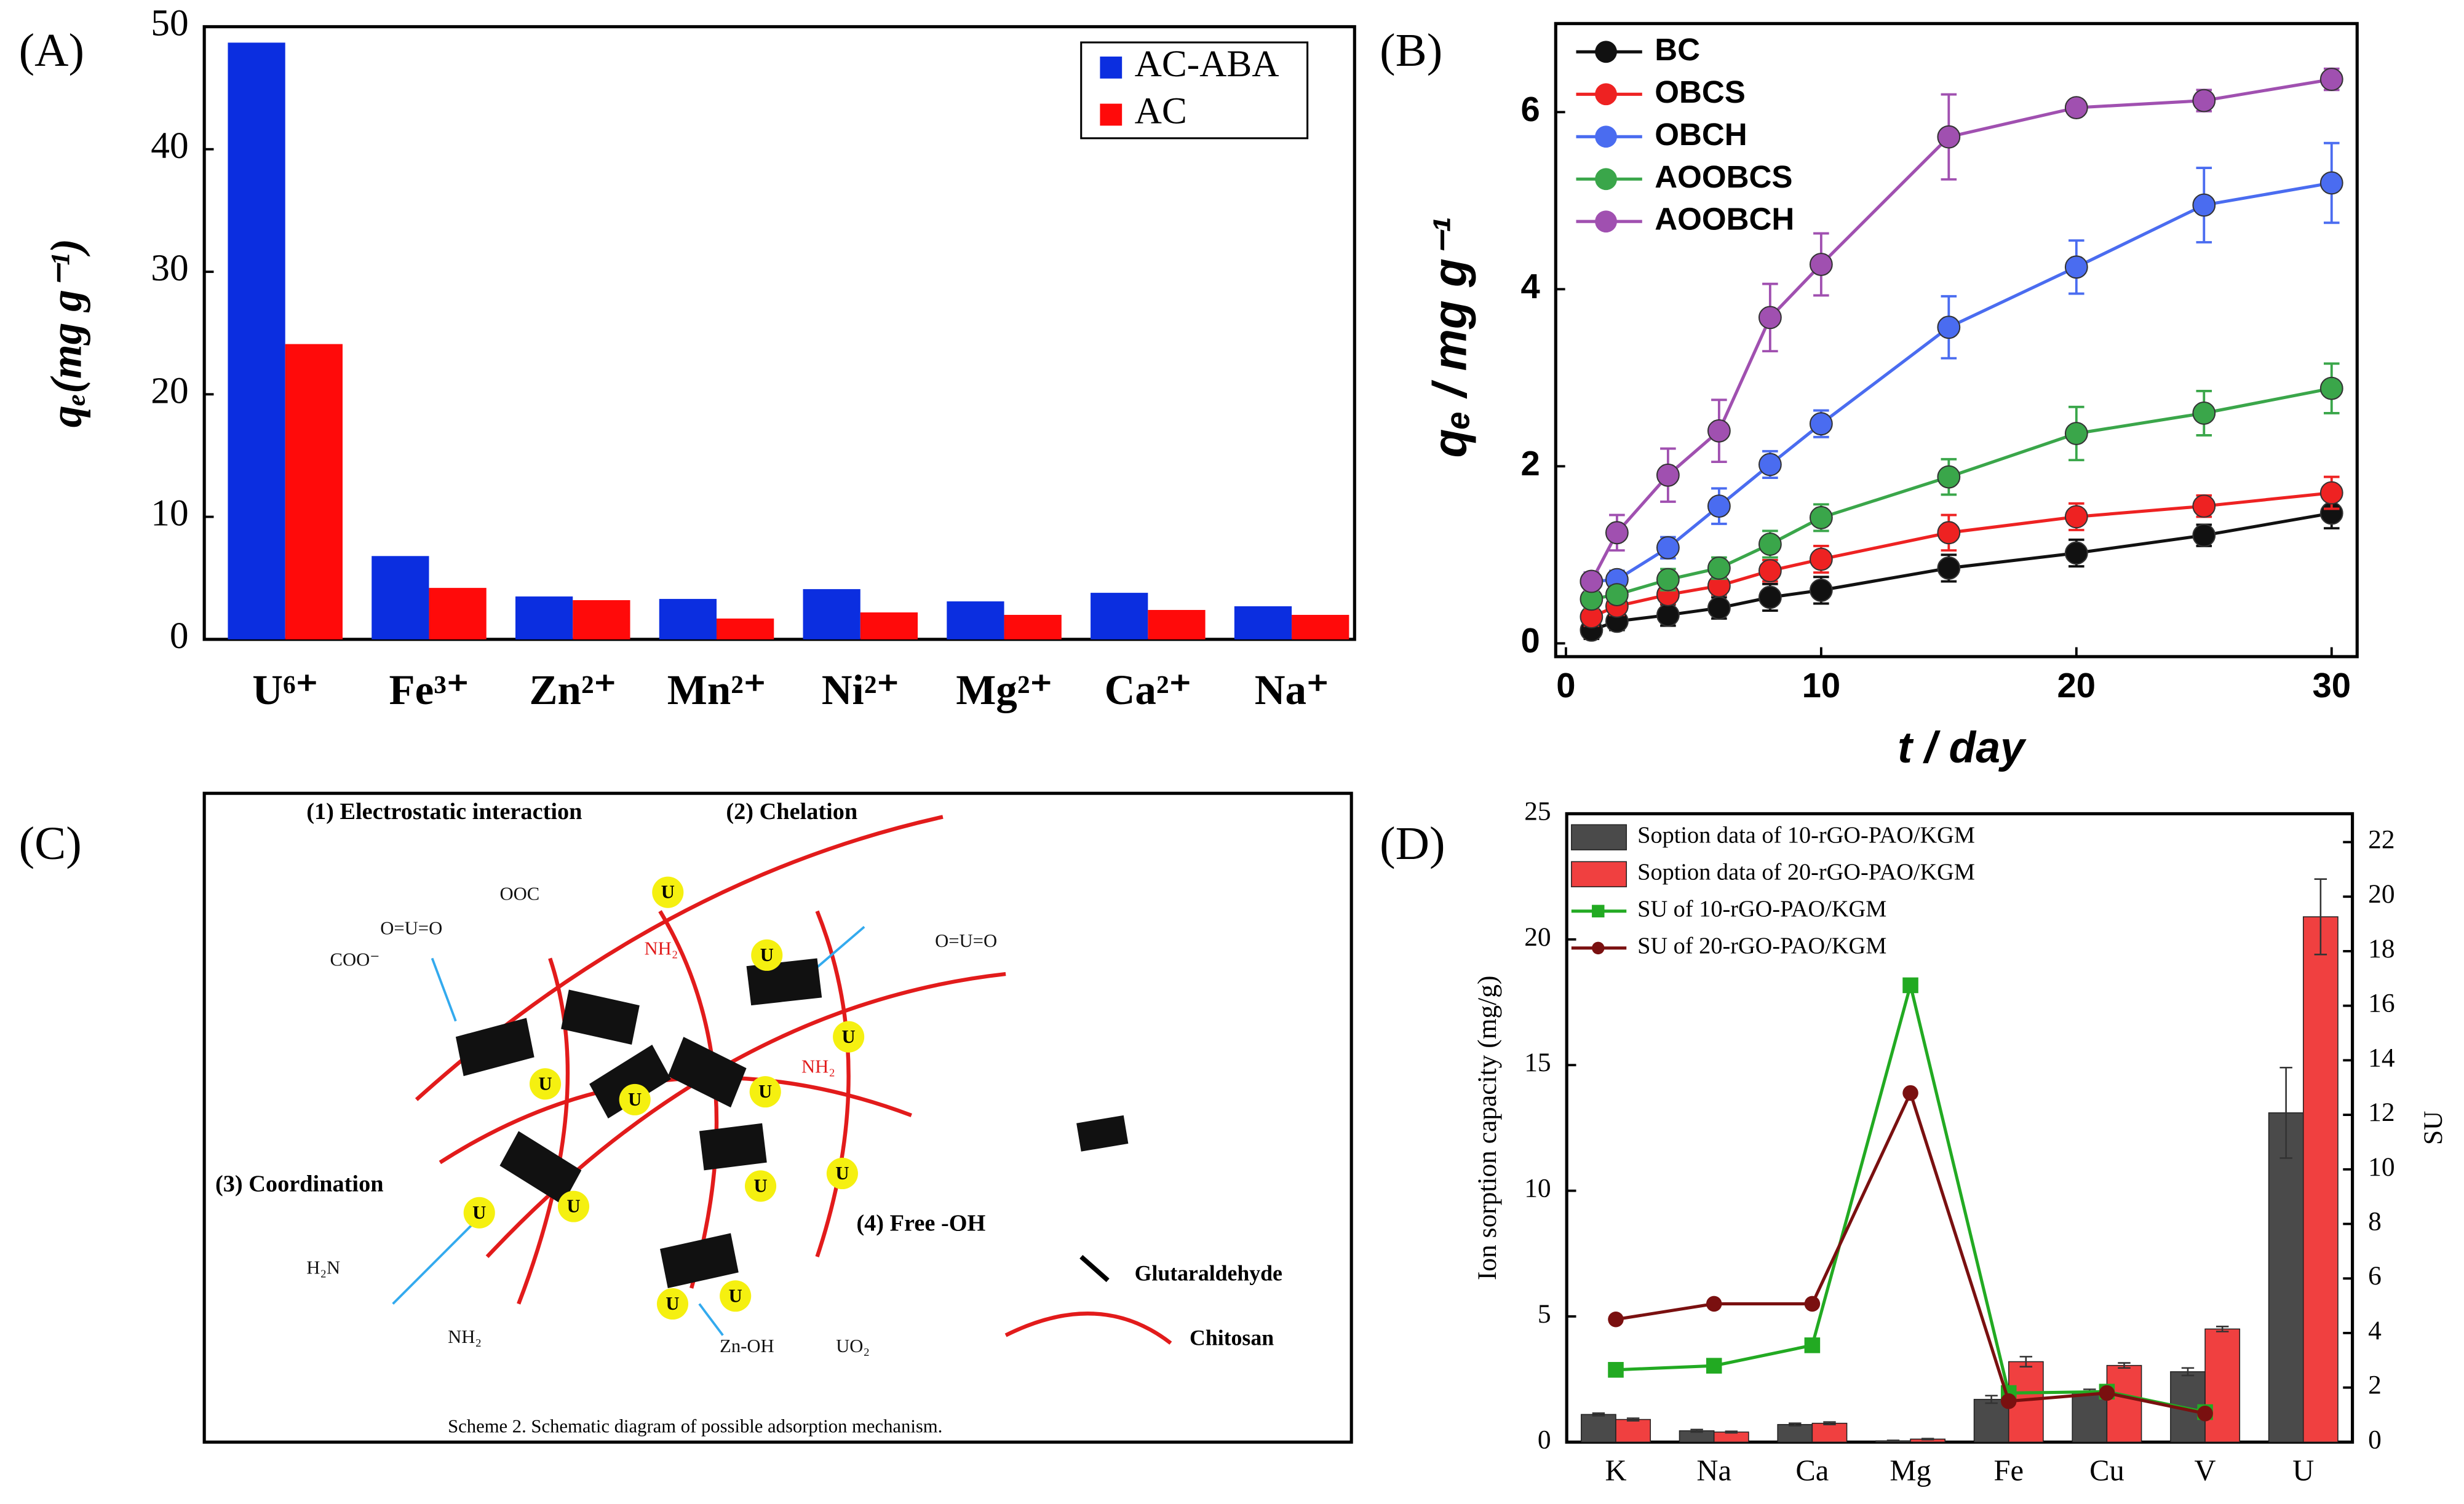 The image size is (2464, 1504). Describe the element at coordinates (50, 843) in the screenshot. I see `panel-label: (C)` at that location.